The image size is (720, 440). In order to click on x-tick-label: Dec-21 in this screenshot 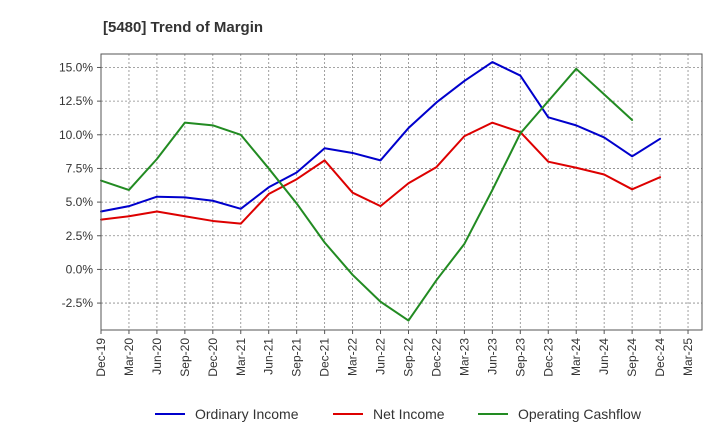, I will do `click(325, 357)`.